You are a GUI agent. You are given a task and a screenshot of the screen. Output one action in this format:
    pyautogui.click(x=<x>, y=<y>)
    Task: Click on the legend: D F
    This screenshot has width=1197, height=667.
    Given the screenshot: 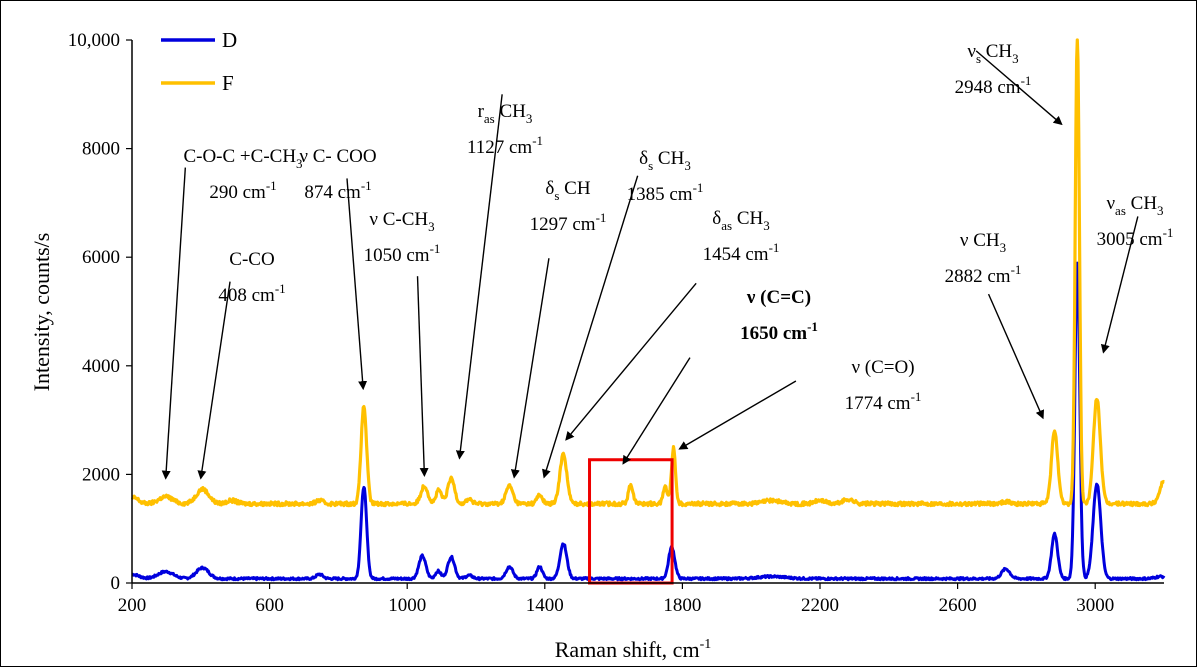 What is the action you would take?
    pyautogui.click(x=199, y=61)
    